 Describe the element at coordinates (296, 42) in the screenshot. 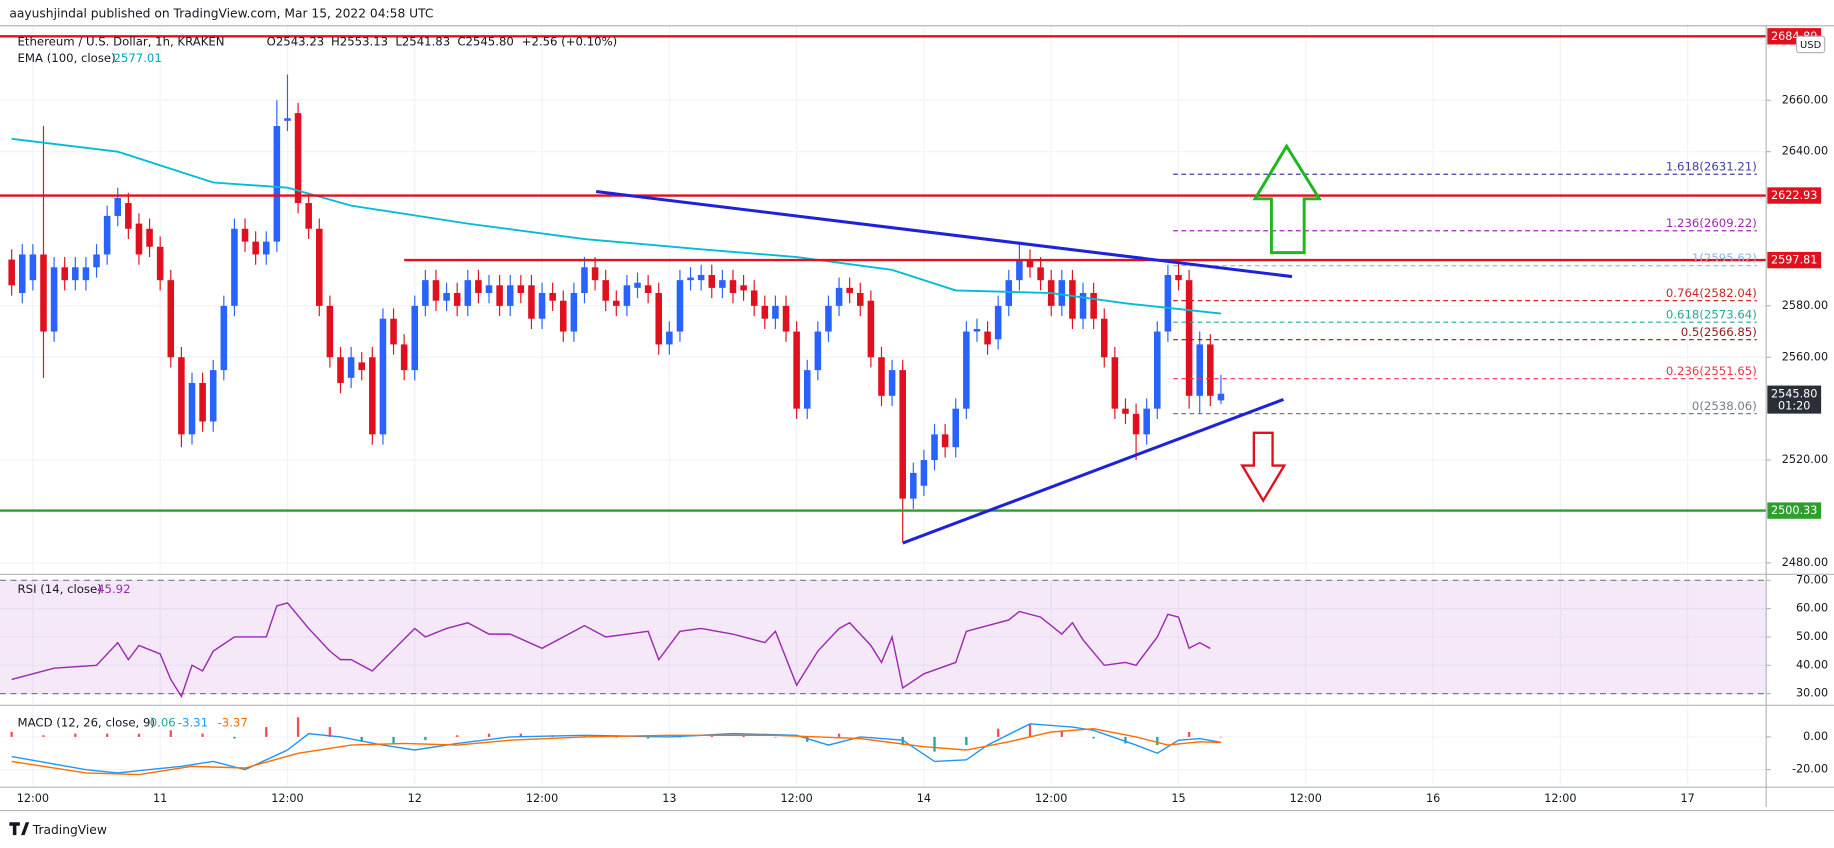

I see `legend-open: O2543.23` at that location.